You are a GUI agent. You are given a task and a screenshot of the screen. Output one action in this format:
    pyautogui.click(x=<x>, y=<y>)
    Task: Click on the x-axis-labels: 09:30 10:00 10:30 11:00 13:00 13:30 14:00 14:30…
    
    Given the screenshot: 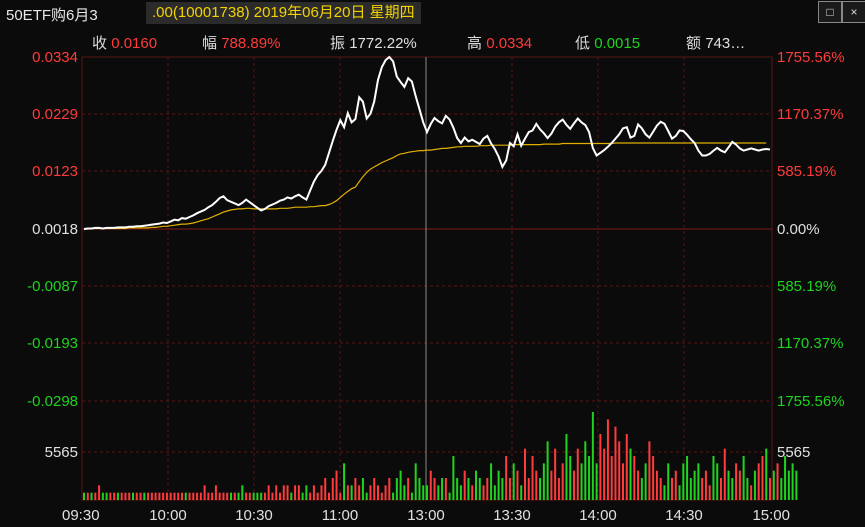 What is the action you would take?
    pyautogui.click(x=426, y=515)
    